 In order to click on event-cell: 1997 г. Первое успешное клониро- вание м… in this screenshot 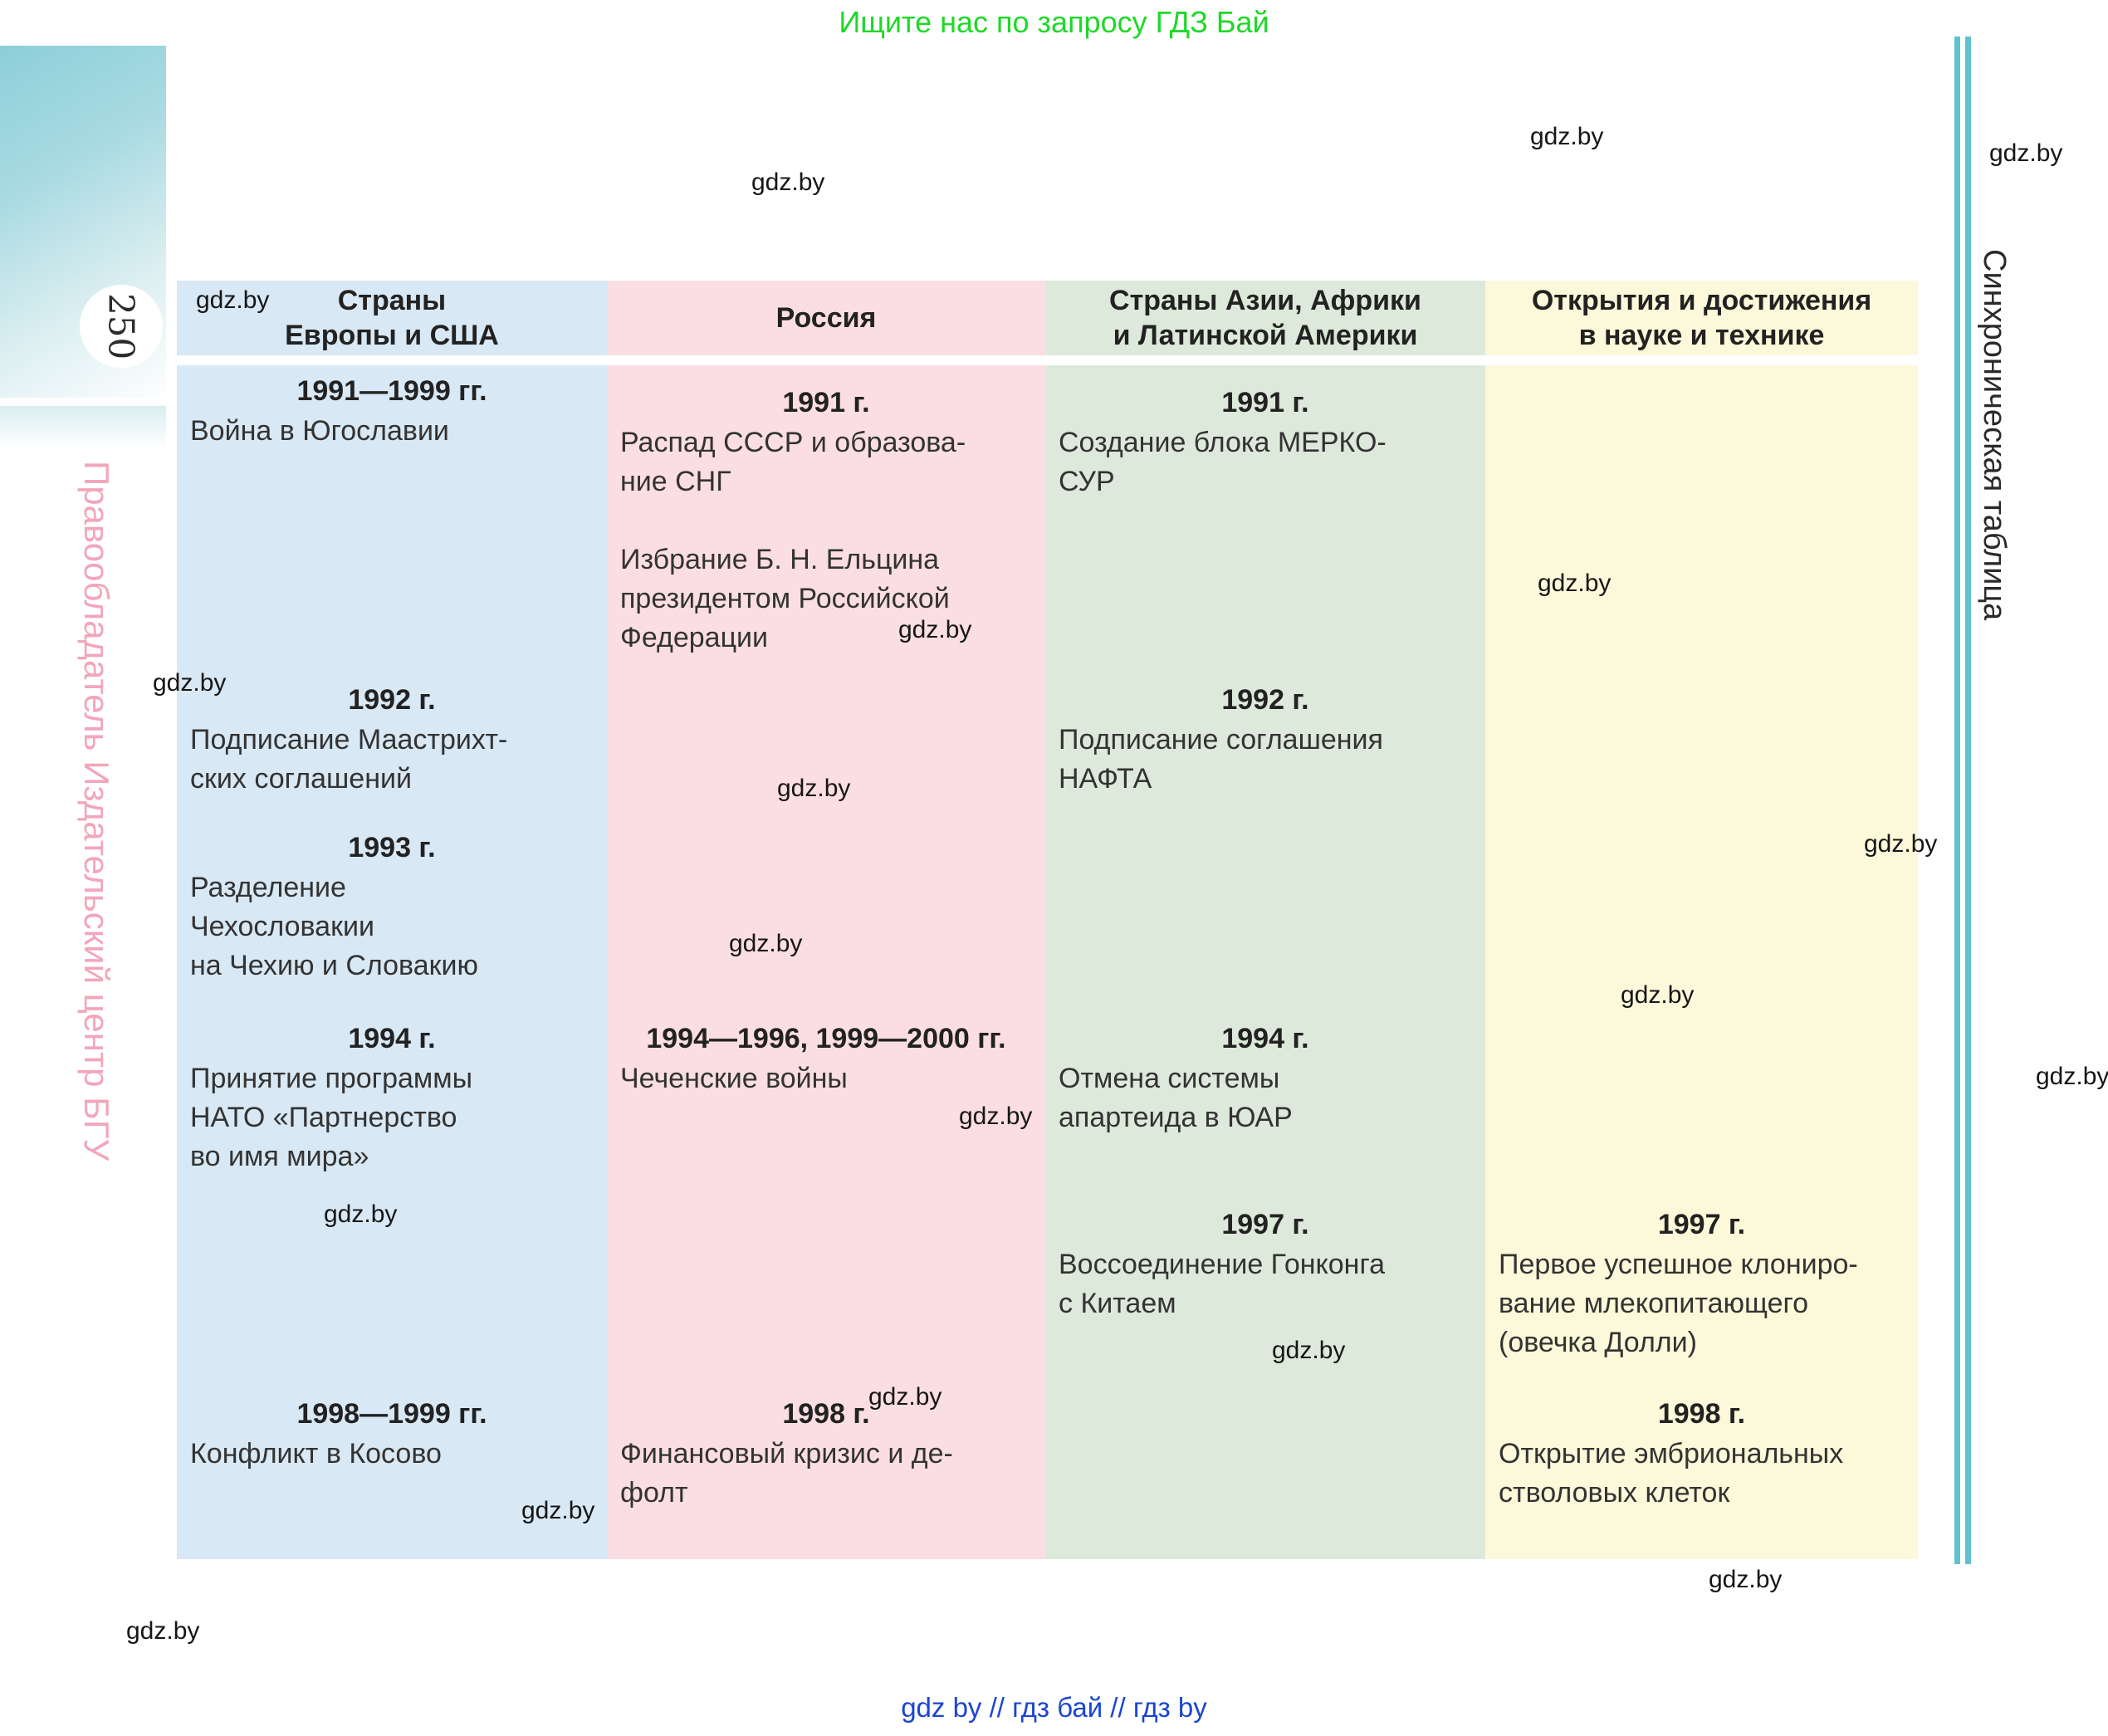, I will do `click(1701, 1283)`.